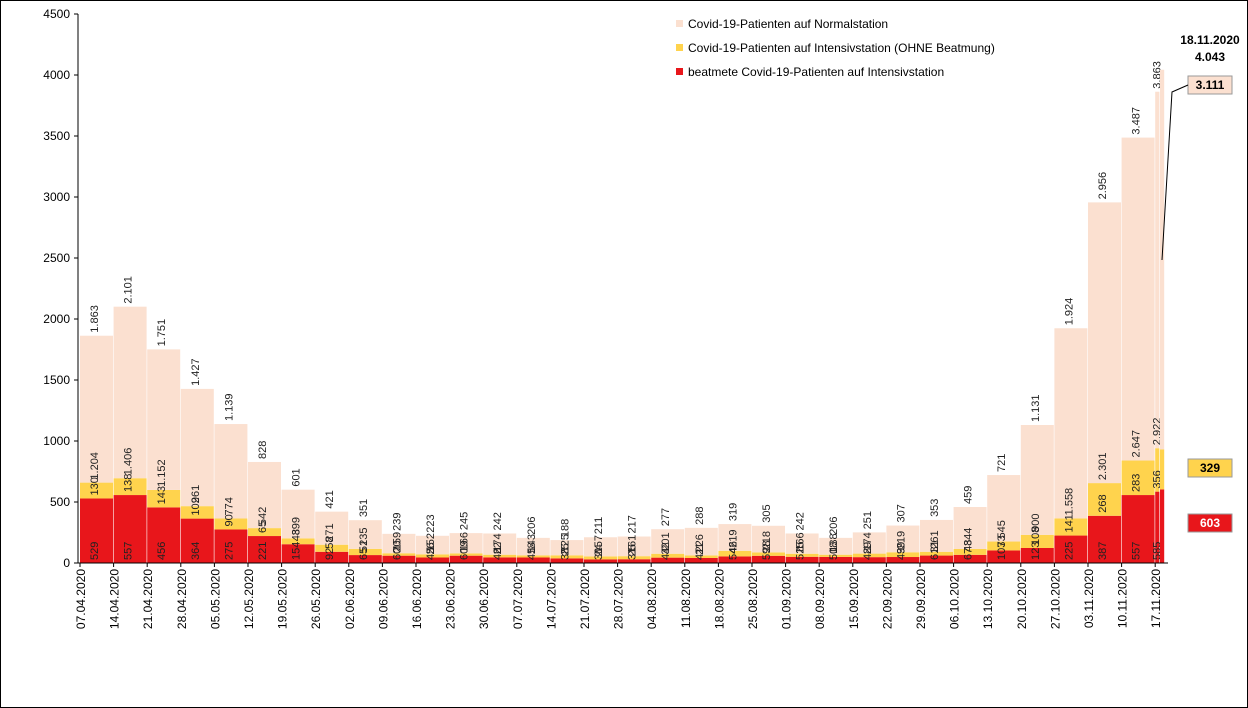  What do you see at coordinates (162, 495) in the screenshot?
I see `data-label: 143` at bounding box center [162, 495].